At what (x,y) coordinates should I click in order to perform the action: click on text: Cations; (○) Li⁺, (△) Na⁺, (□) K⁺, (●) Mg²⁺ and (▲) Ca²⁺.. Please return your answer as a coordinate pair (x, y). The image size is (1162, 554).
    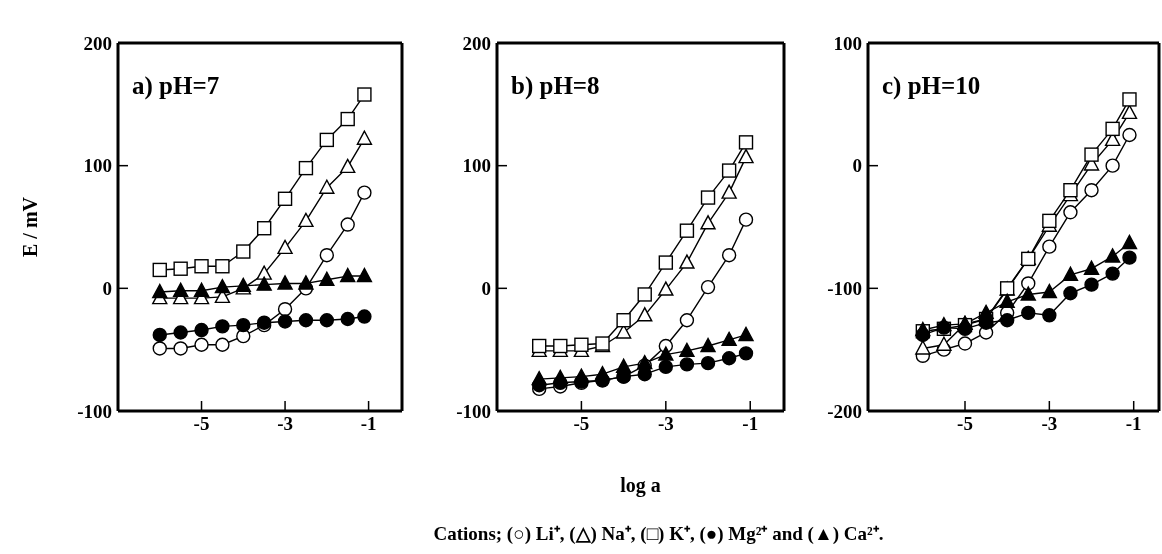
    Looking at the image, I should click on (658, 534).